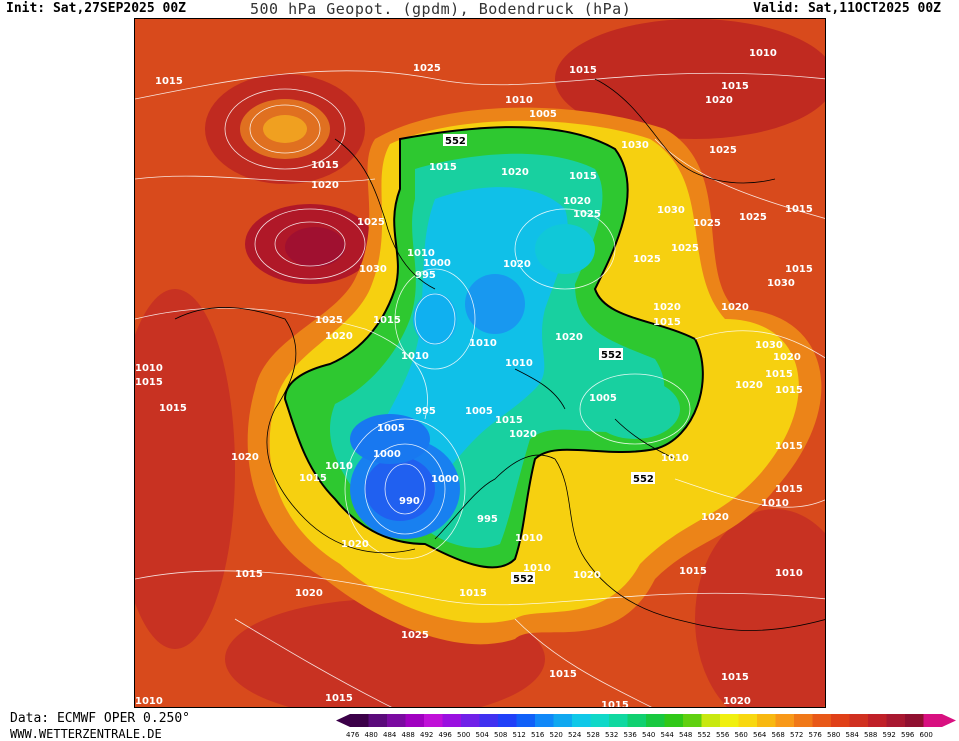  Describe the element at coordinates (889, 735) in the screenshot. I see `colorbar-tick-label: 592` at that location.